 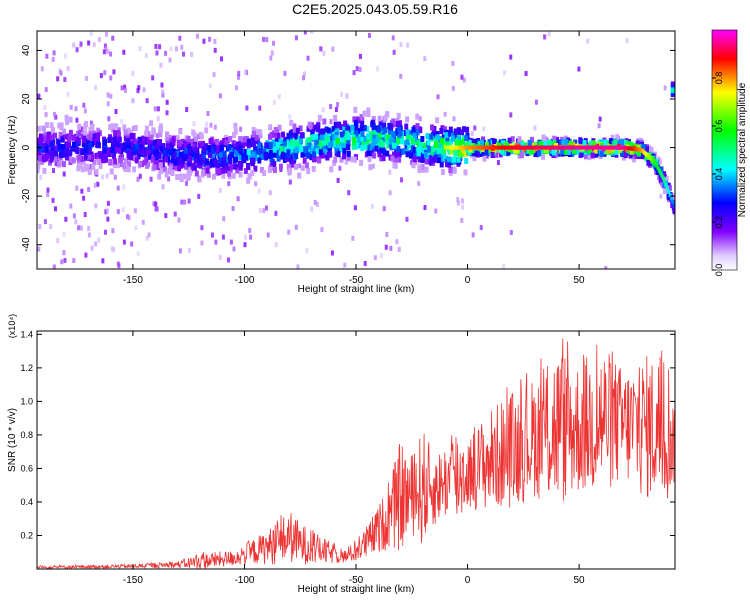 What do you see at coordinates (12, 326) in the screenshot?
I see `bottom-y-multiplier: (x10⁴)` at bounding box center [12, 326].